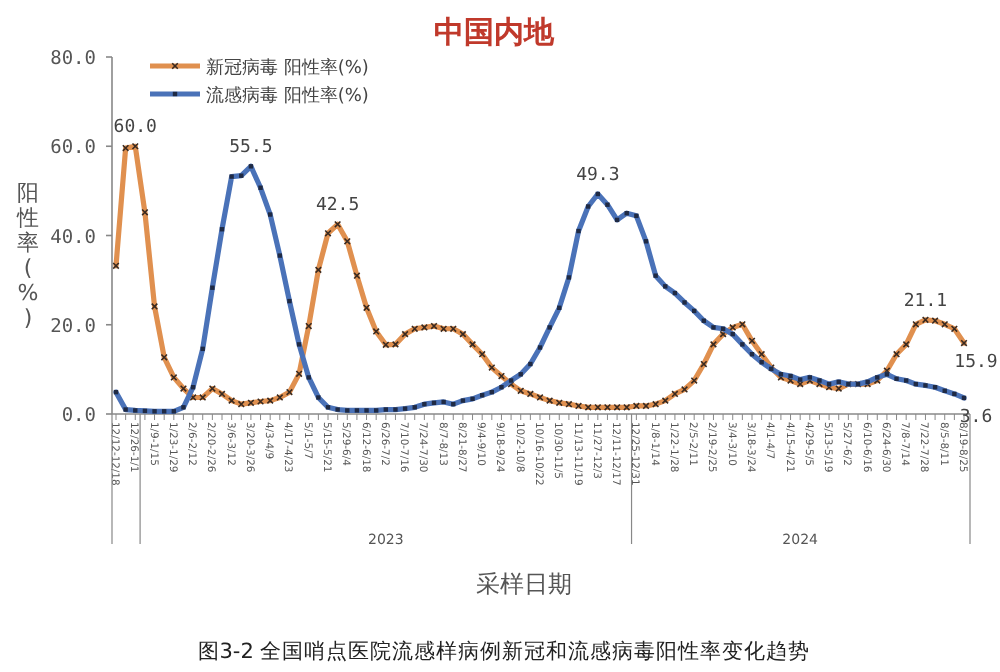 The image size is (1000, 672). Describe the element at coordinates (27, 255) in the screenshot. I see `y-axis-title: 阳性率(%)` at that location.